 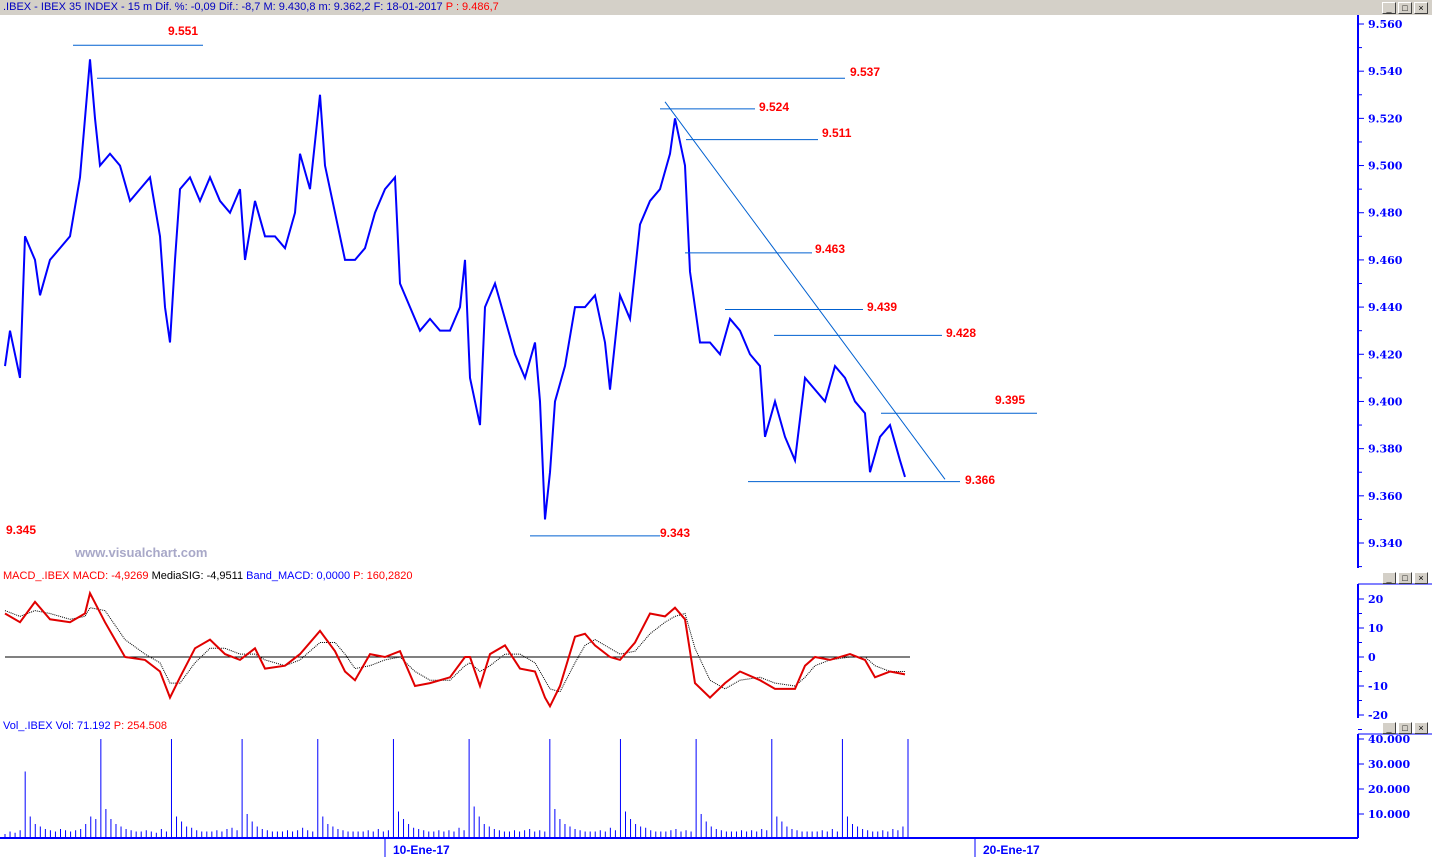 I want to click on price-tick-label: 9.540, so click(x=1385, y=71).